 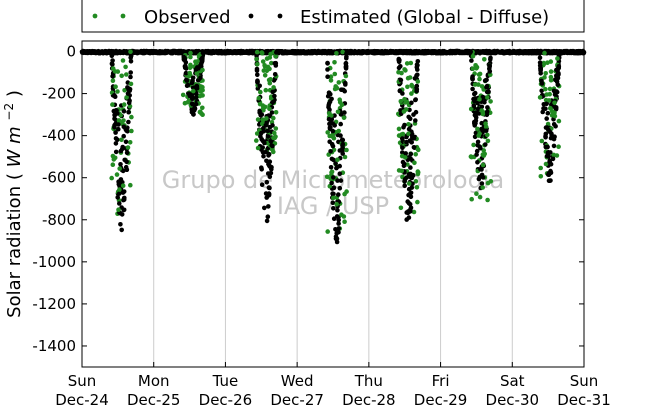 What do you see at coordinates (14, 252) in the screenshot?
I see `y-axis-label: Solar radiation` at bounding box center [14, 252].